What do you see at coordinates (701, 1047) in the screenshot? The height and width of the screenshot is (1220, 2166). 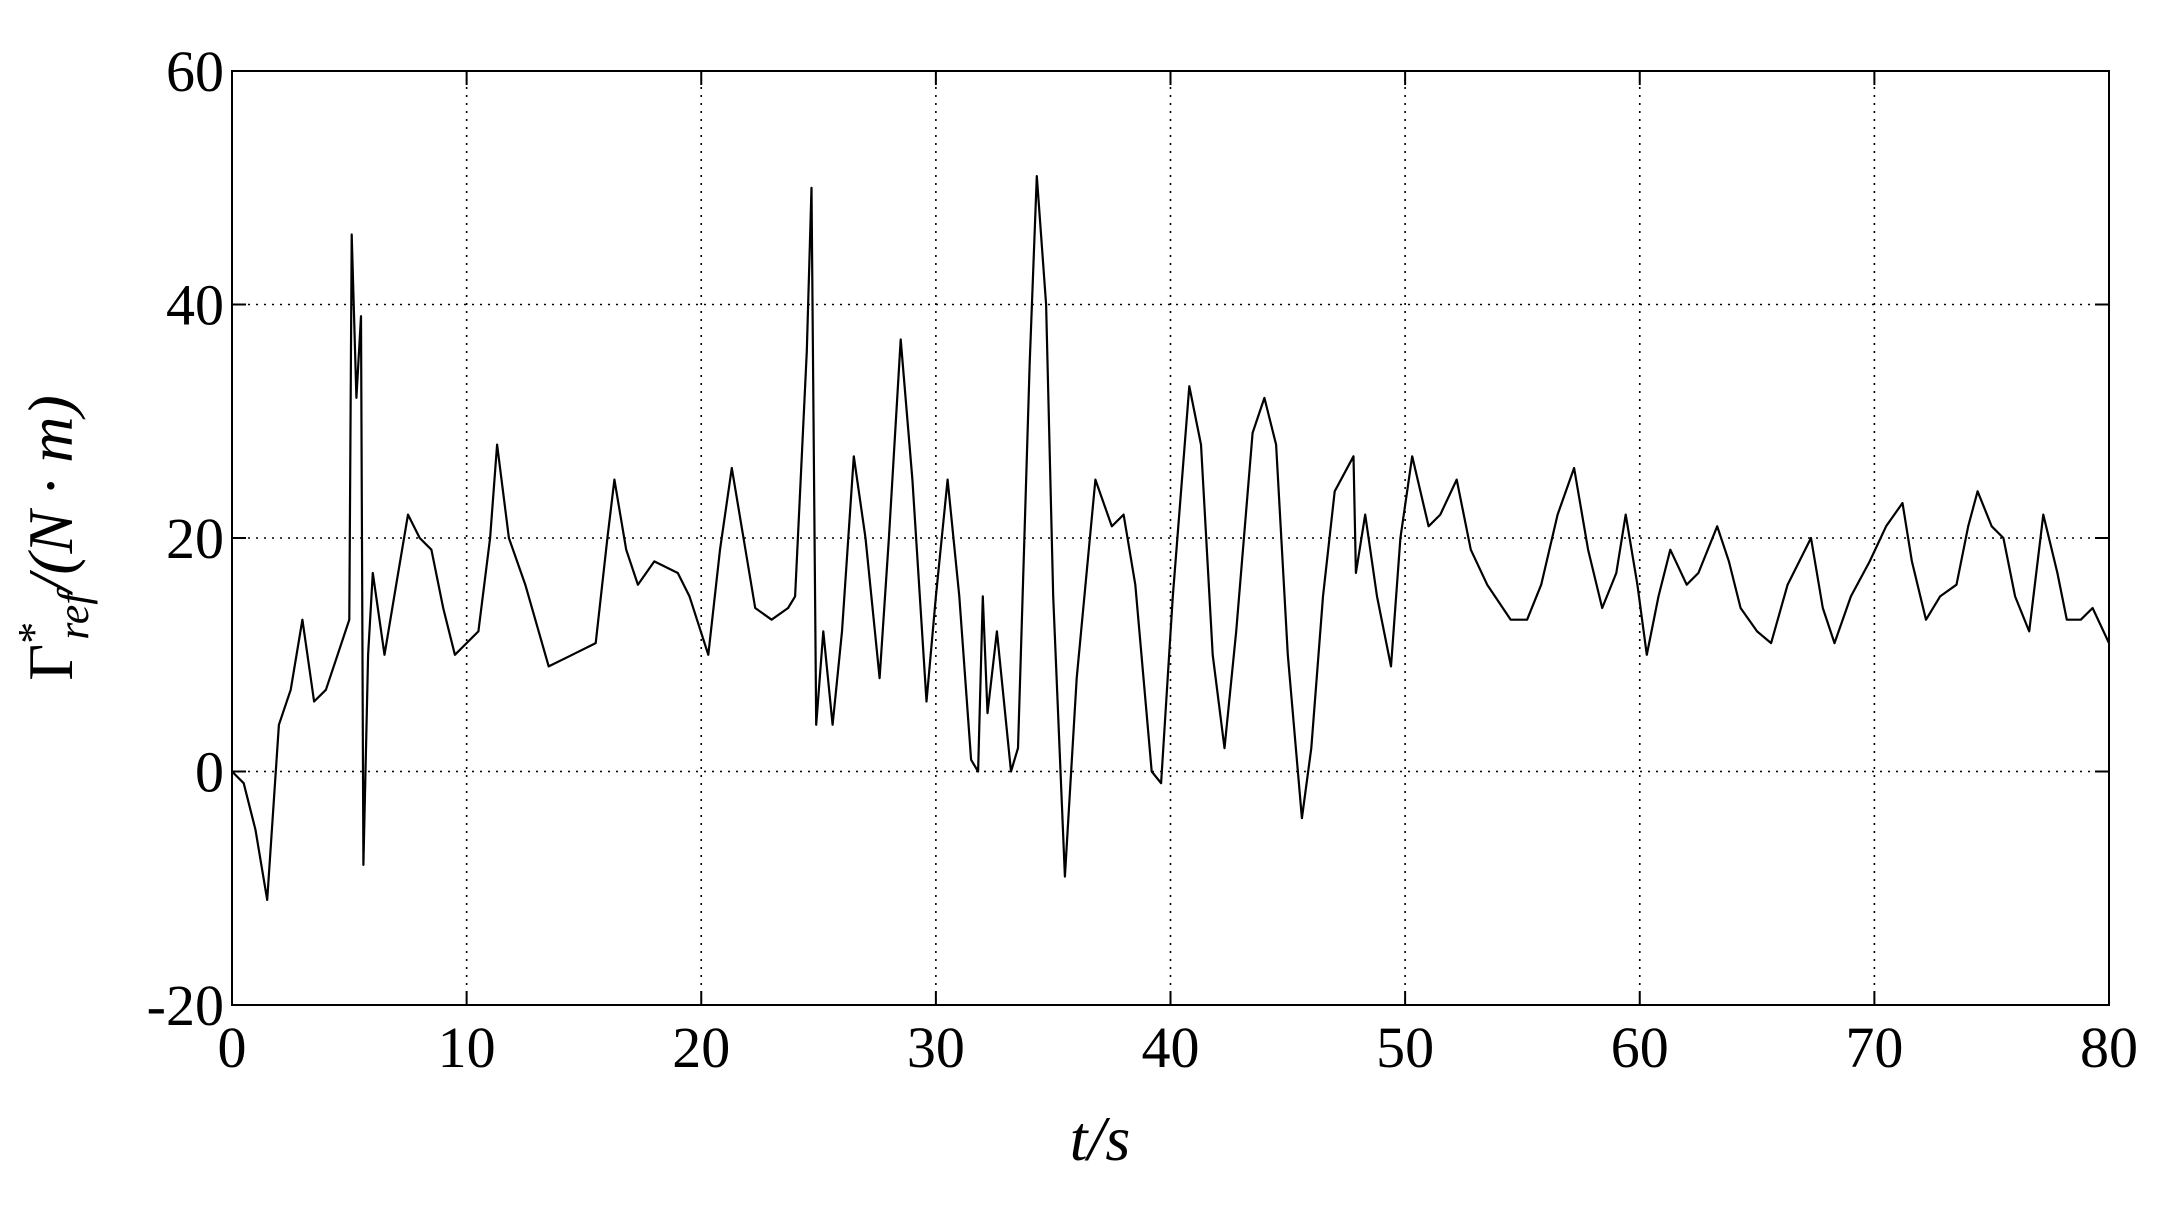 I see `x-tick-label: 20` at bounding box center [701, 1047].